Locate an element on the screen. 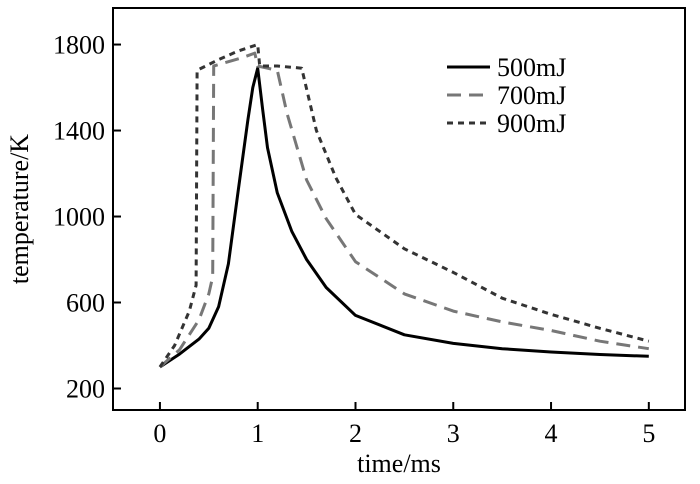  y-tick-label: 1000 is located at coordinates (79, 217).